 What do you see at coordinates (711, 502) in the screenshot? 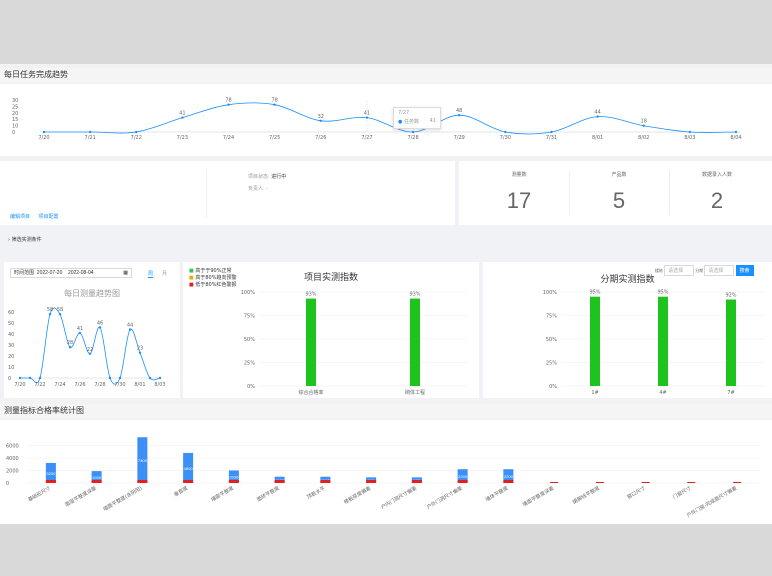
I see `bottom-xtick: 户外门窗-完成面尺寸偏差` at bounding box center [711, 502].